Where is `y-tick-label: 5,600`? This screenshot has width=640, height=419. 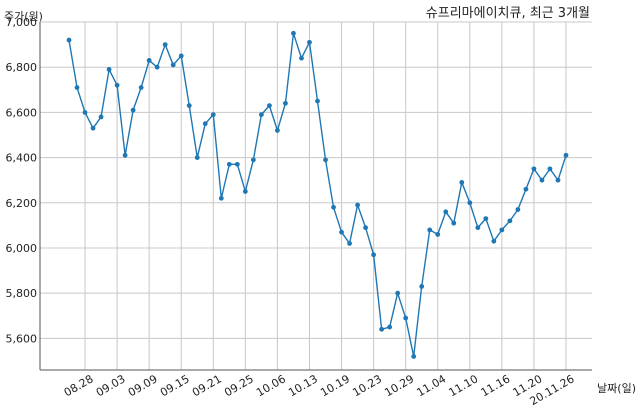
y-tick-label: 5,600 is located at coordinates (22, 338).